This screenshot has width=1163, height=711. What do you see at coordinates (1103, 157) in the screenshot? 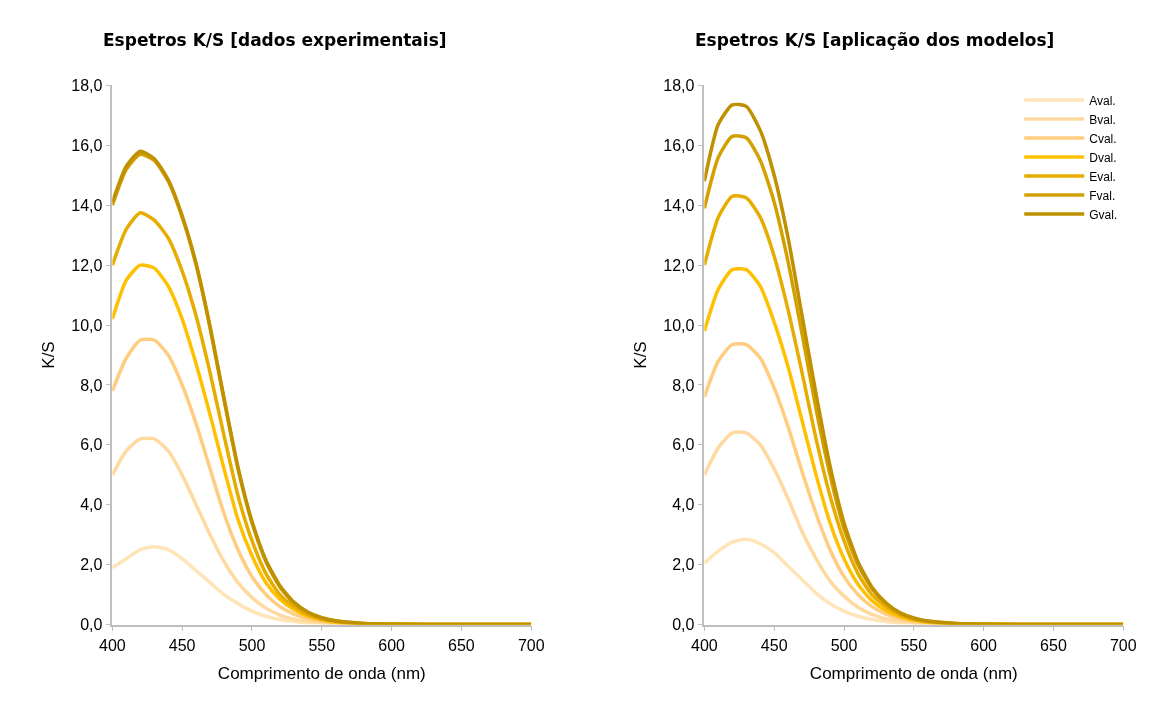
I see `legend-label: Dval.` at bounding box center [1103, 157].